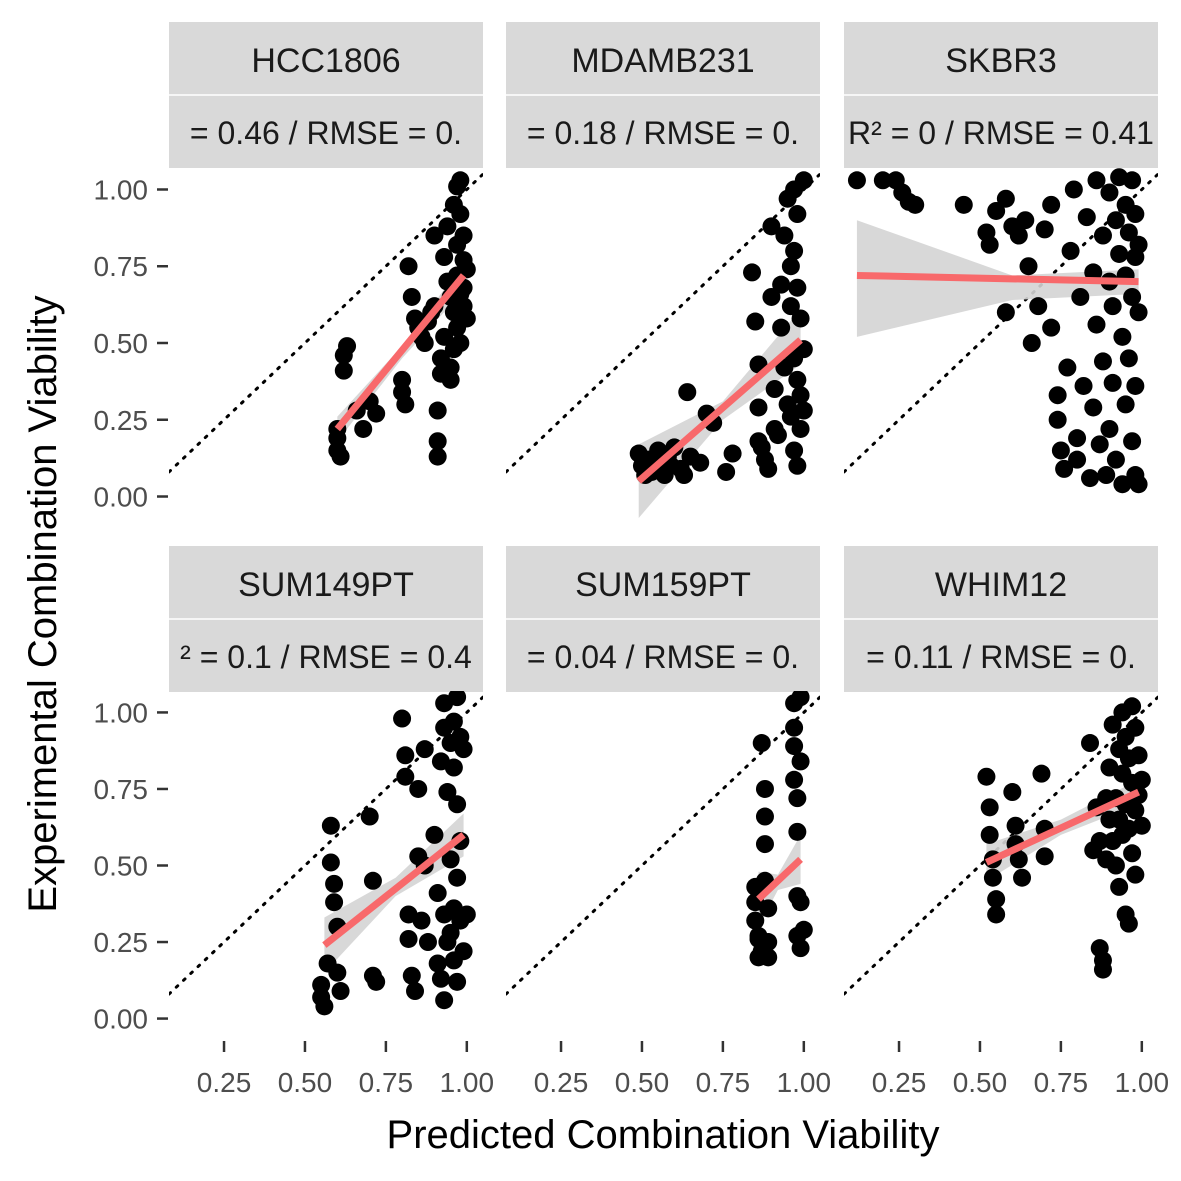 This screenshot has width=1181, height=1181. What do you see at coordinates (1001, 61) in the screenshot?
I see `facet-title: SKBR3` at bounding box center [1001, 61].